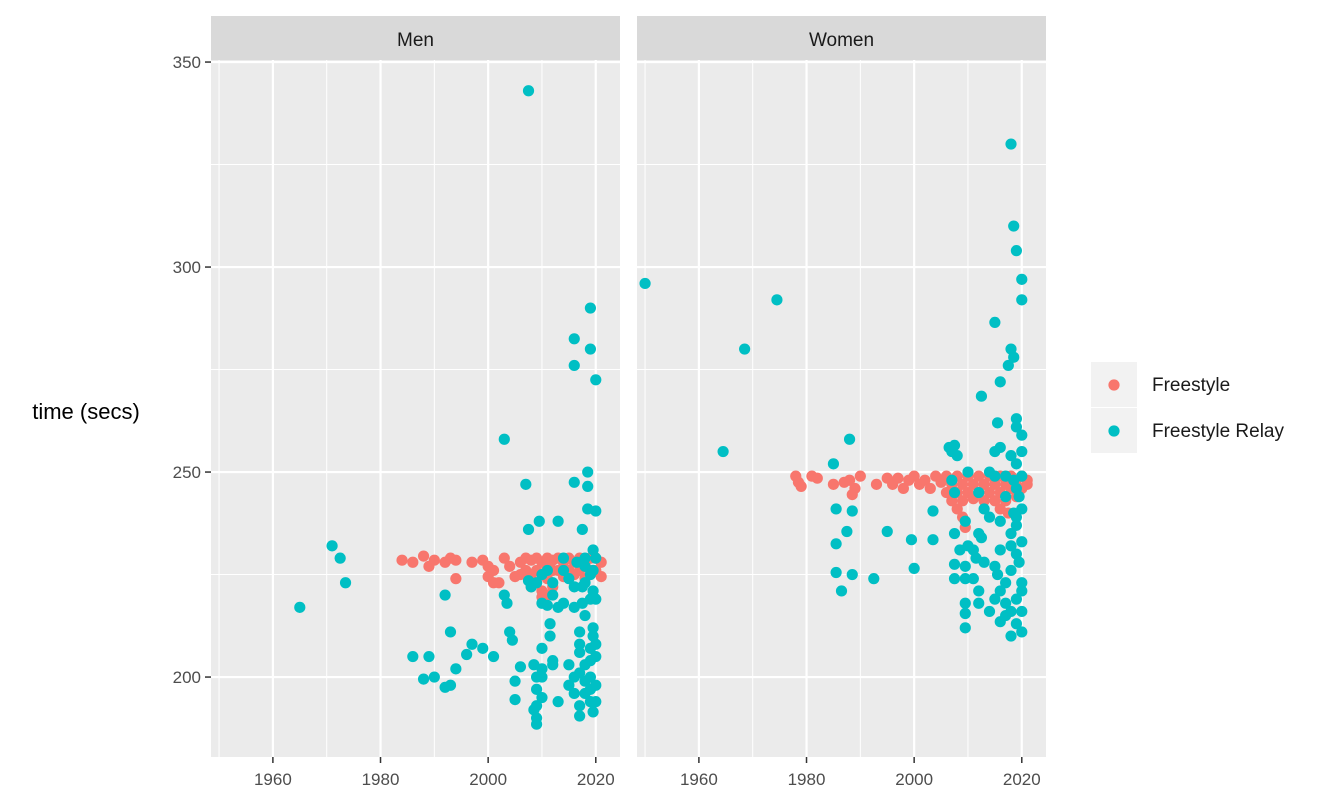 The image size is (1344, 811). I want to click on x-tick-label: 2020, so click(596, 779).